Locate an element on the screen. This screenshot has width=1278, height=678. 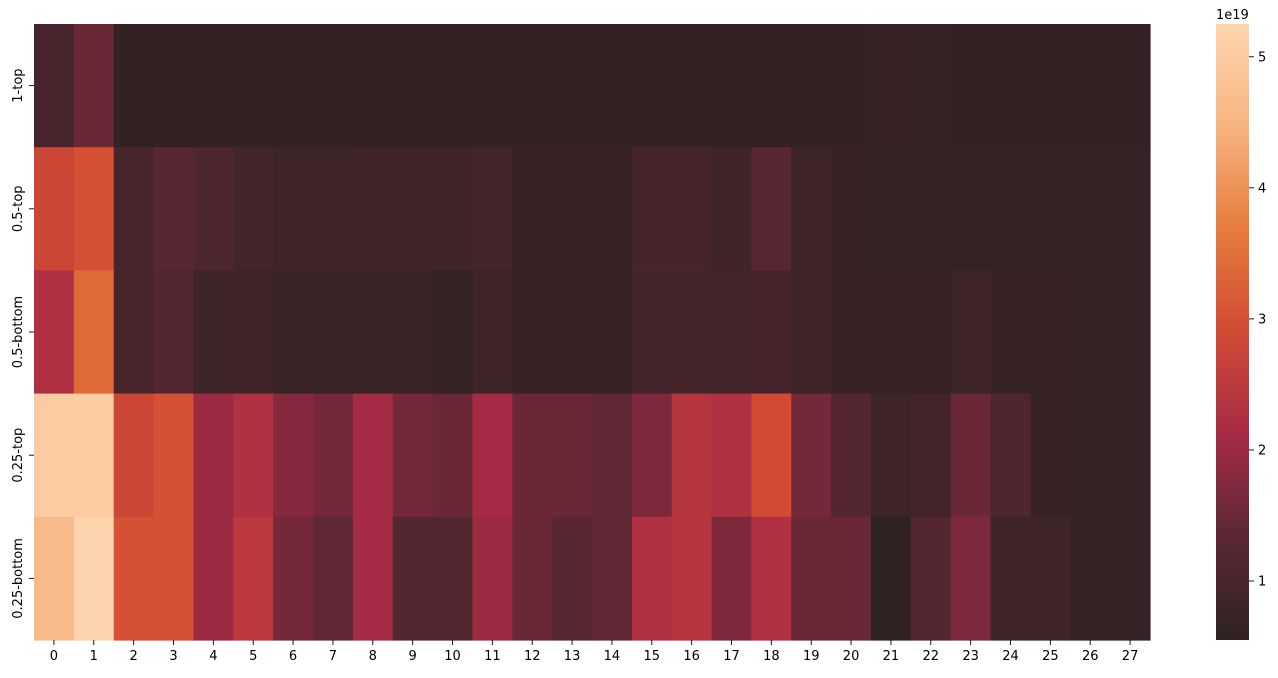
x-tick-label: 6 is located at coordinates (293, 656).